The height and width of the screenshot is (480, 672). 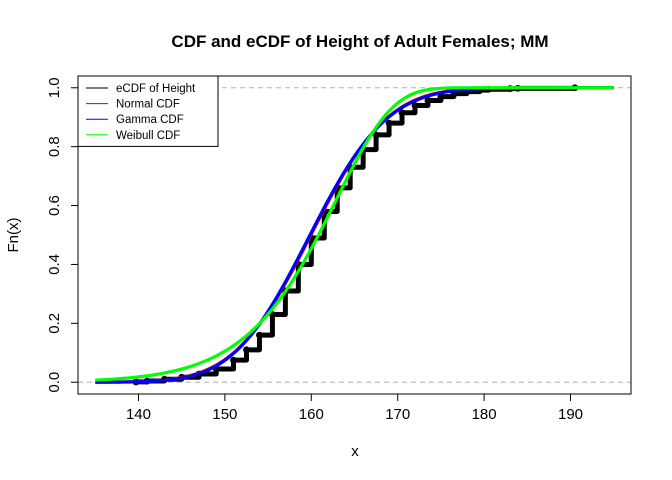 I want to click on legend-entry-3: Weibull CDF, so click(x=148, y=136).